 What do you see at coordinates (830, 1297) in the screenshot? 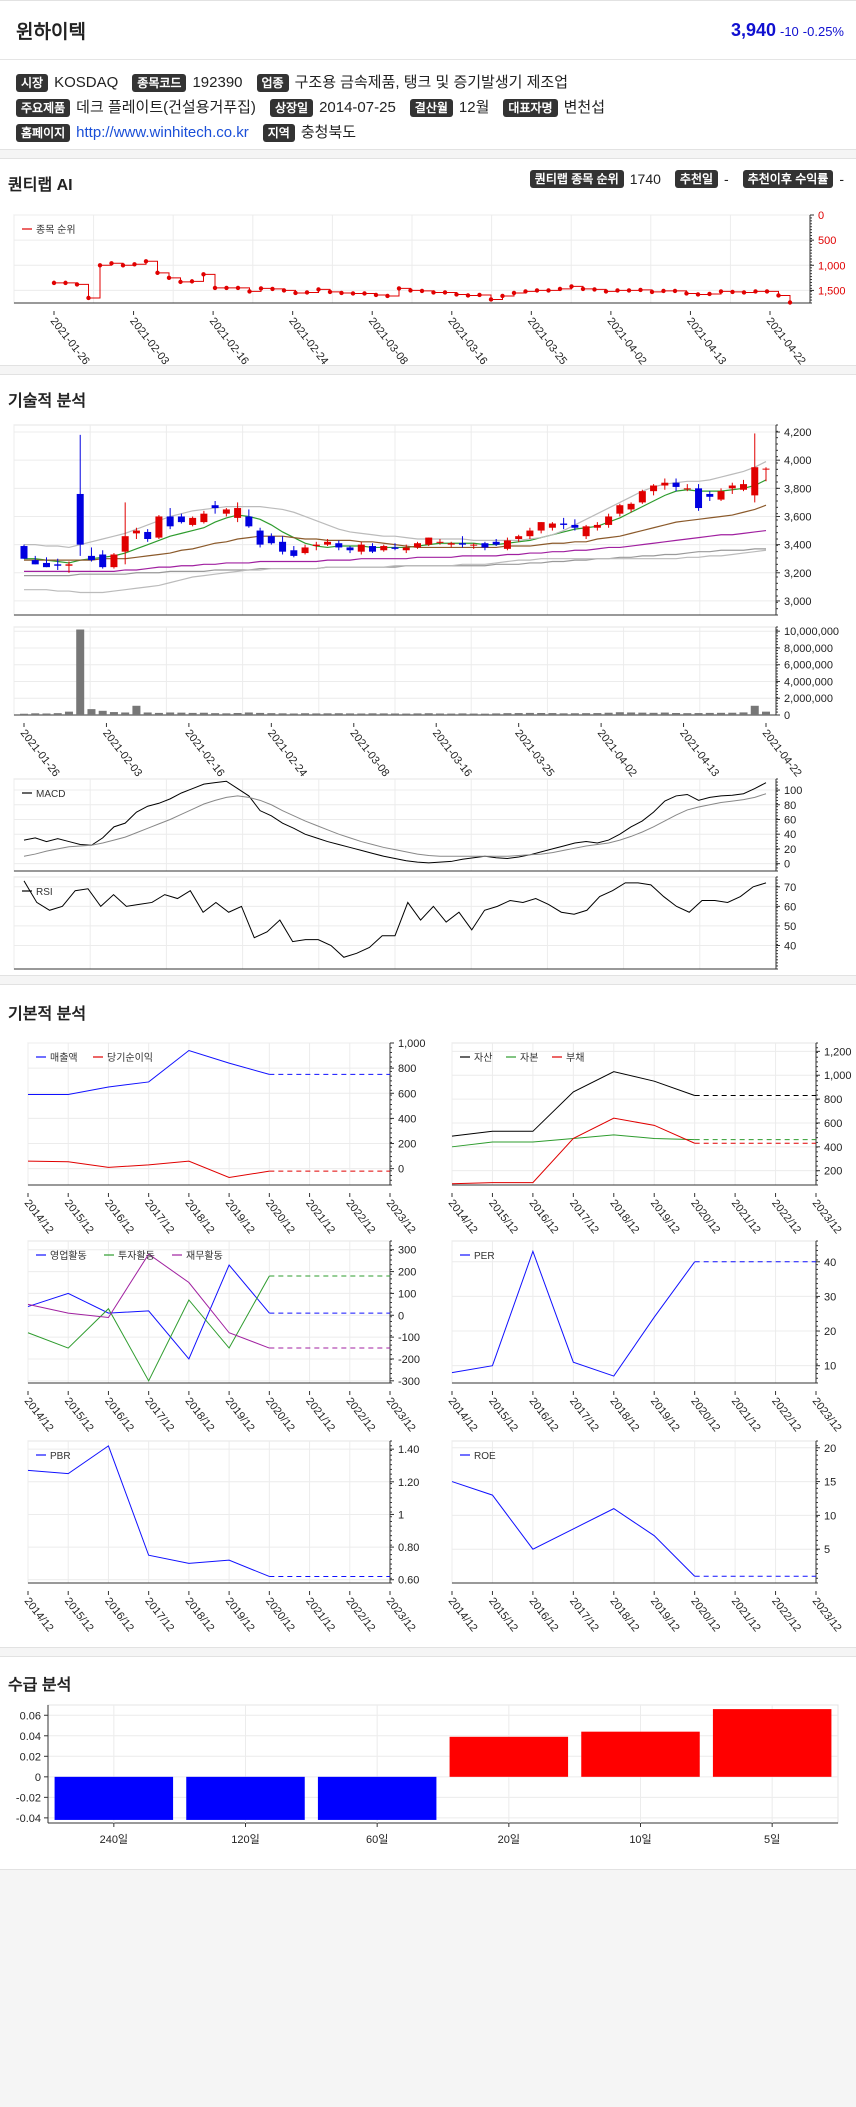
I see `y-tick-label: 30` at bounding box center [830, 1297].